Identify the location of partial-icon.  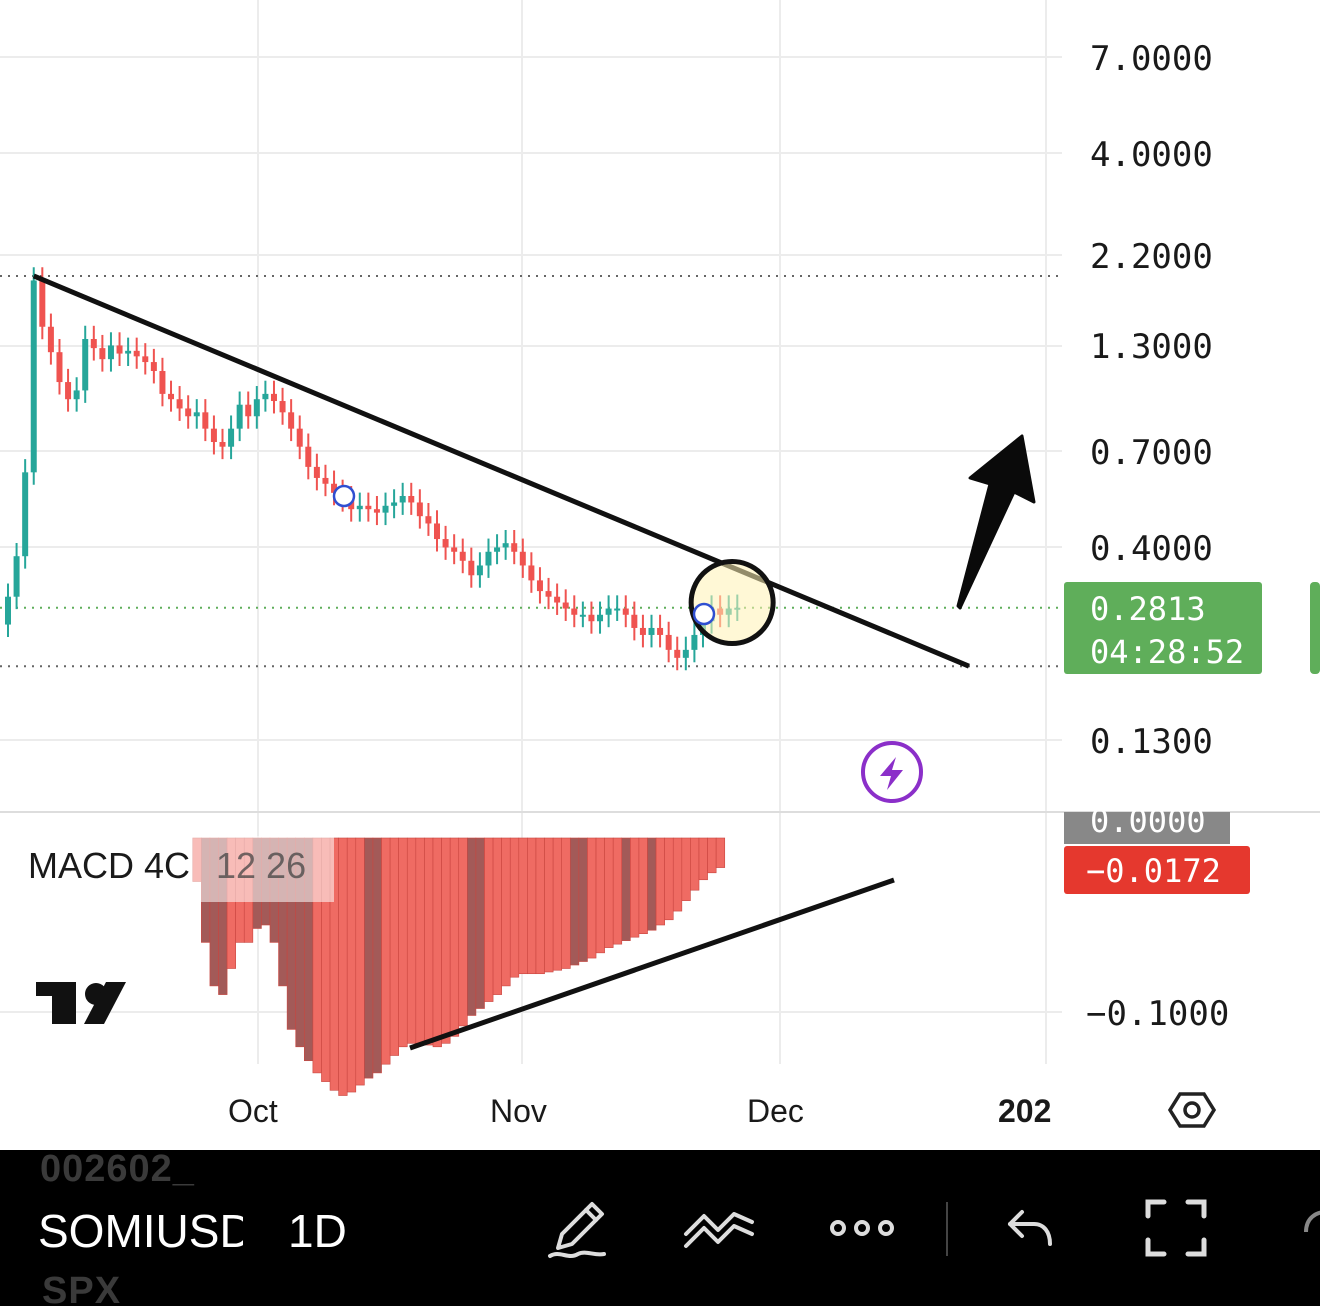
(1312, 1221).